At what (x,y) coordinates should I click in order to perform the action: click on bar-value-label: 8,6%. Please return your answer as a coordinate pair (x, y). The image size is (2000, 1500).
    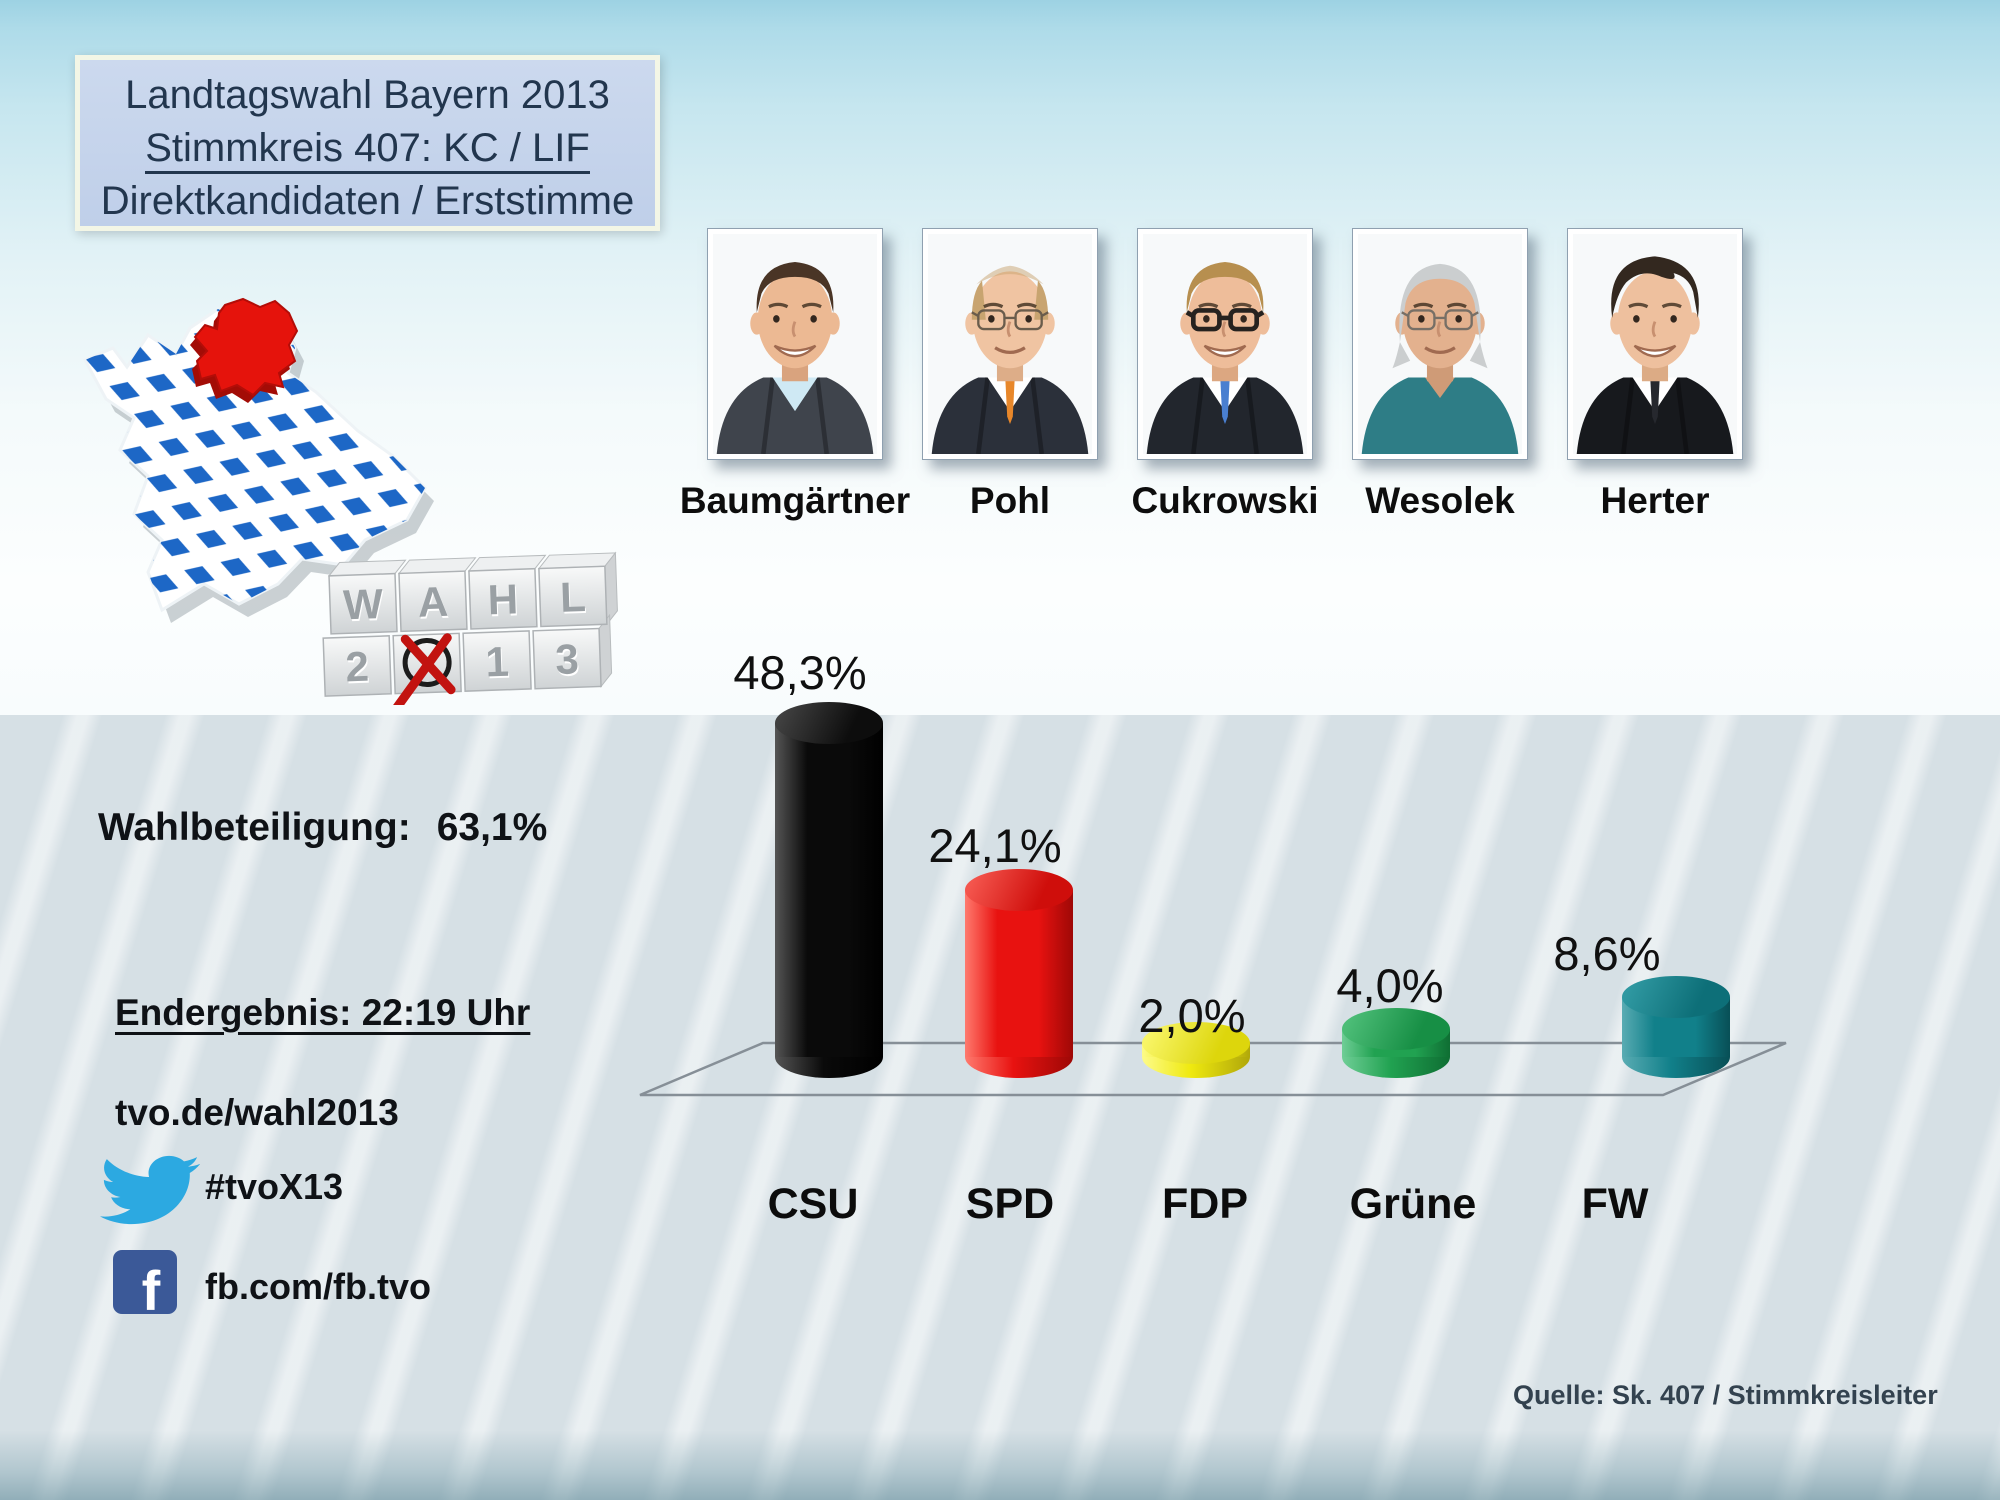
    Looking at the image, I should click on (1607, 953).